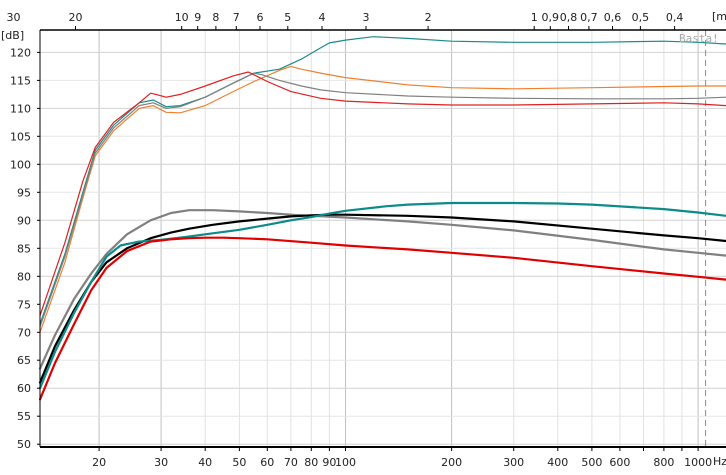 The height and width of the screenshot is (475, 726). Describe the element at coordinates (267, 462) in the screenshot. I see `x-tick-label: 60` at that location.